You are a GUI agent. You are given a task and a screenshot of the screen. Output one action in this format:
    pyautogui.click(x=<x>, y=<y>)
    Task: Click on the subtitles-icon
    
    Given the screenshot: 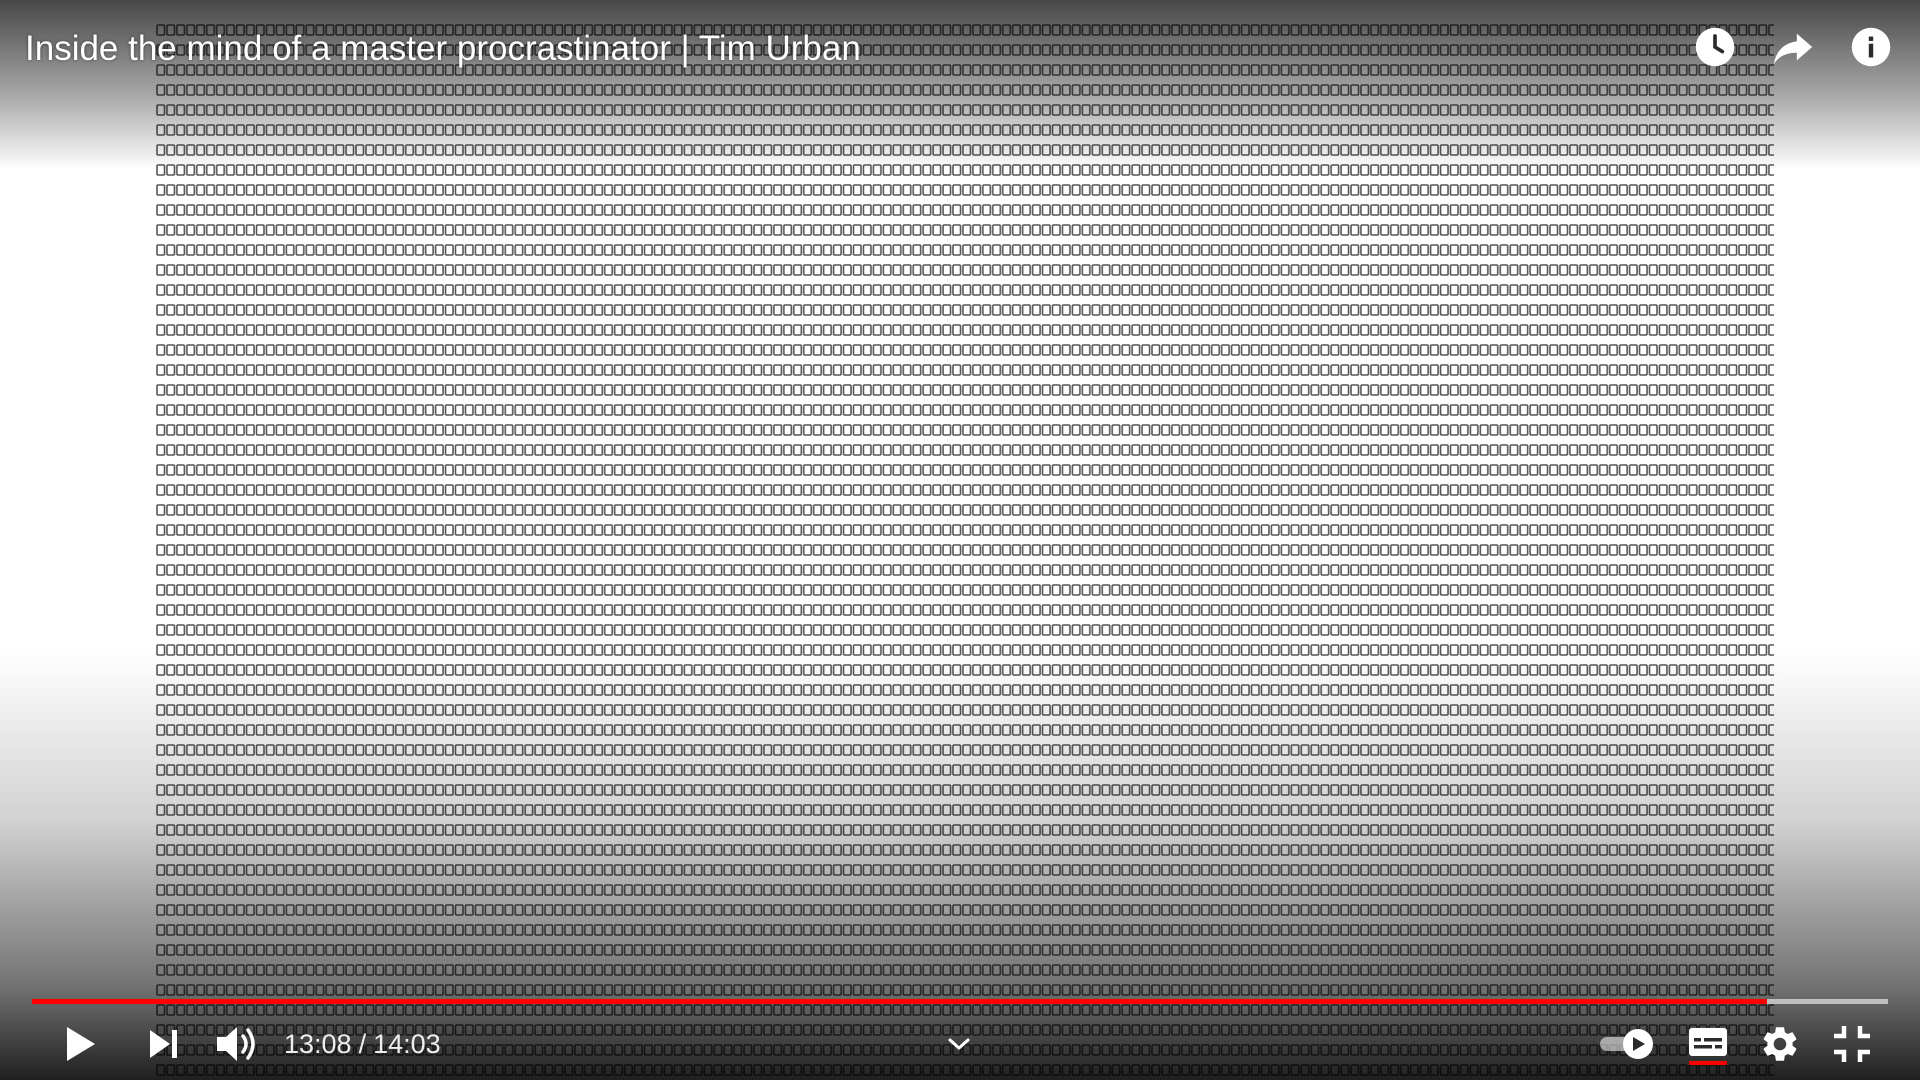 What is the action you would take?
    pyautogui.click(x=1708, y=1046)
    